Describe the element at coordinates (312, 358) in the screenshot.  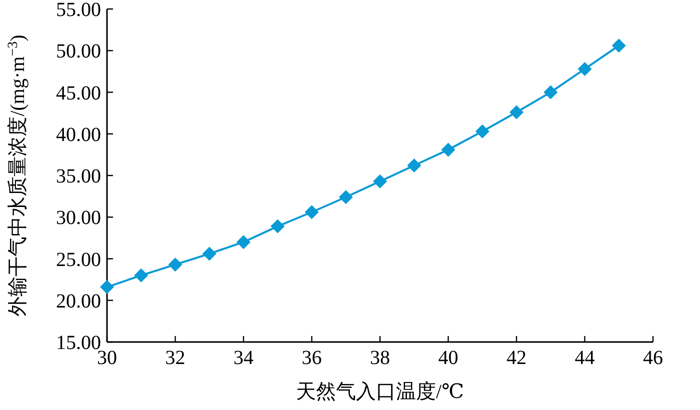
I see `x-tick-label: 36` at that location.